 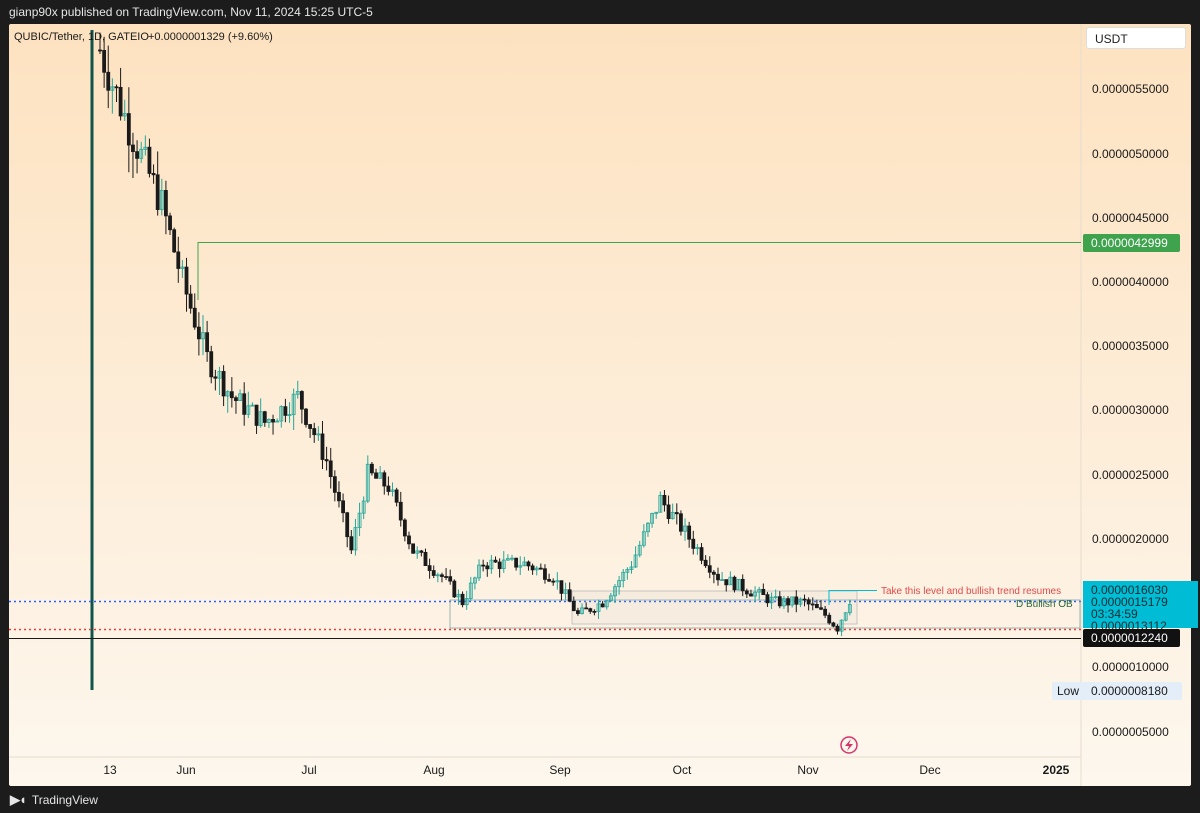 What do you see at coordinates (1130, 346) in the screenshot?
I see `price-label: 0.0000035000` at bounding box center [1130, 346].